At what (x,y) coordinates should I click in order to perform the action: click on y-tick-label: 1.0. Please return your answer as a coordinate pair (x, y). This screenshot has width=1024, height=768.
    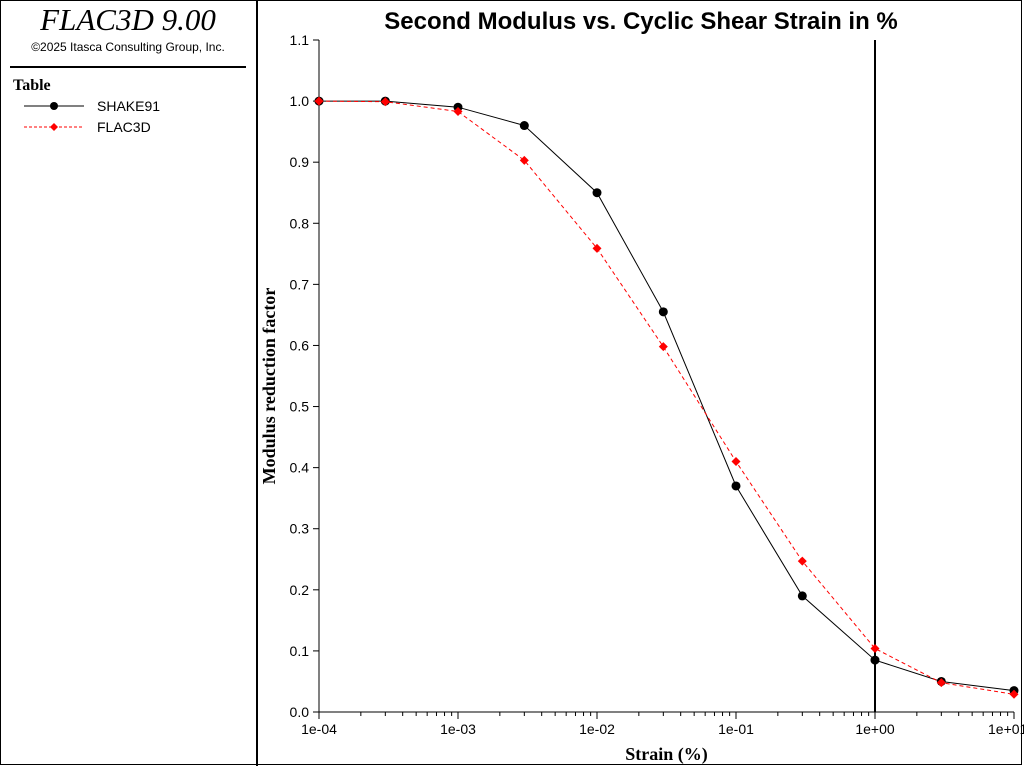
    Looking at the image, I should click on (300, 101).